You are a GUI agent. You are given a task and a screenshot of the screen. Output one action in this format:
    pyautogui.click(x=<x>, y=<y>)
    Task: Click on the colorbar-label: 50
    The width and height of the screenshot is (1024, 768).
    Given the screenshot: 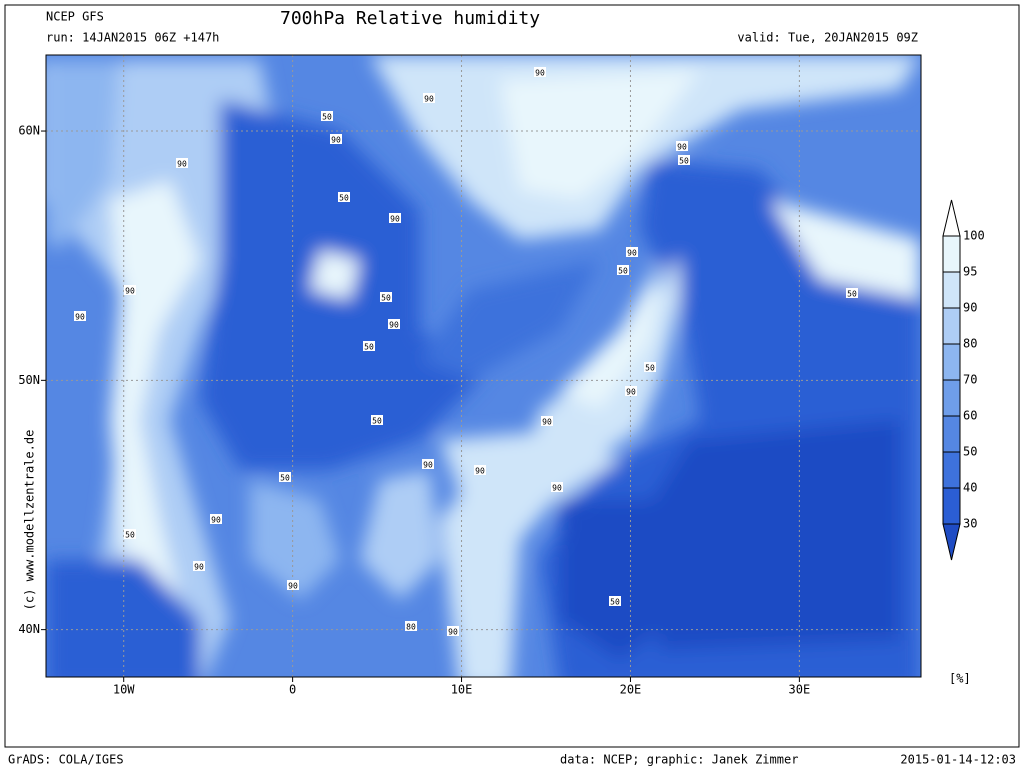 What is the action you would take?
    pyautogui.click(x=970, y=452)
    